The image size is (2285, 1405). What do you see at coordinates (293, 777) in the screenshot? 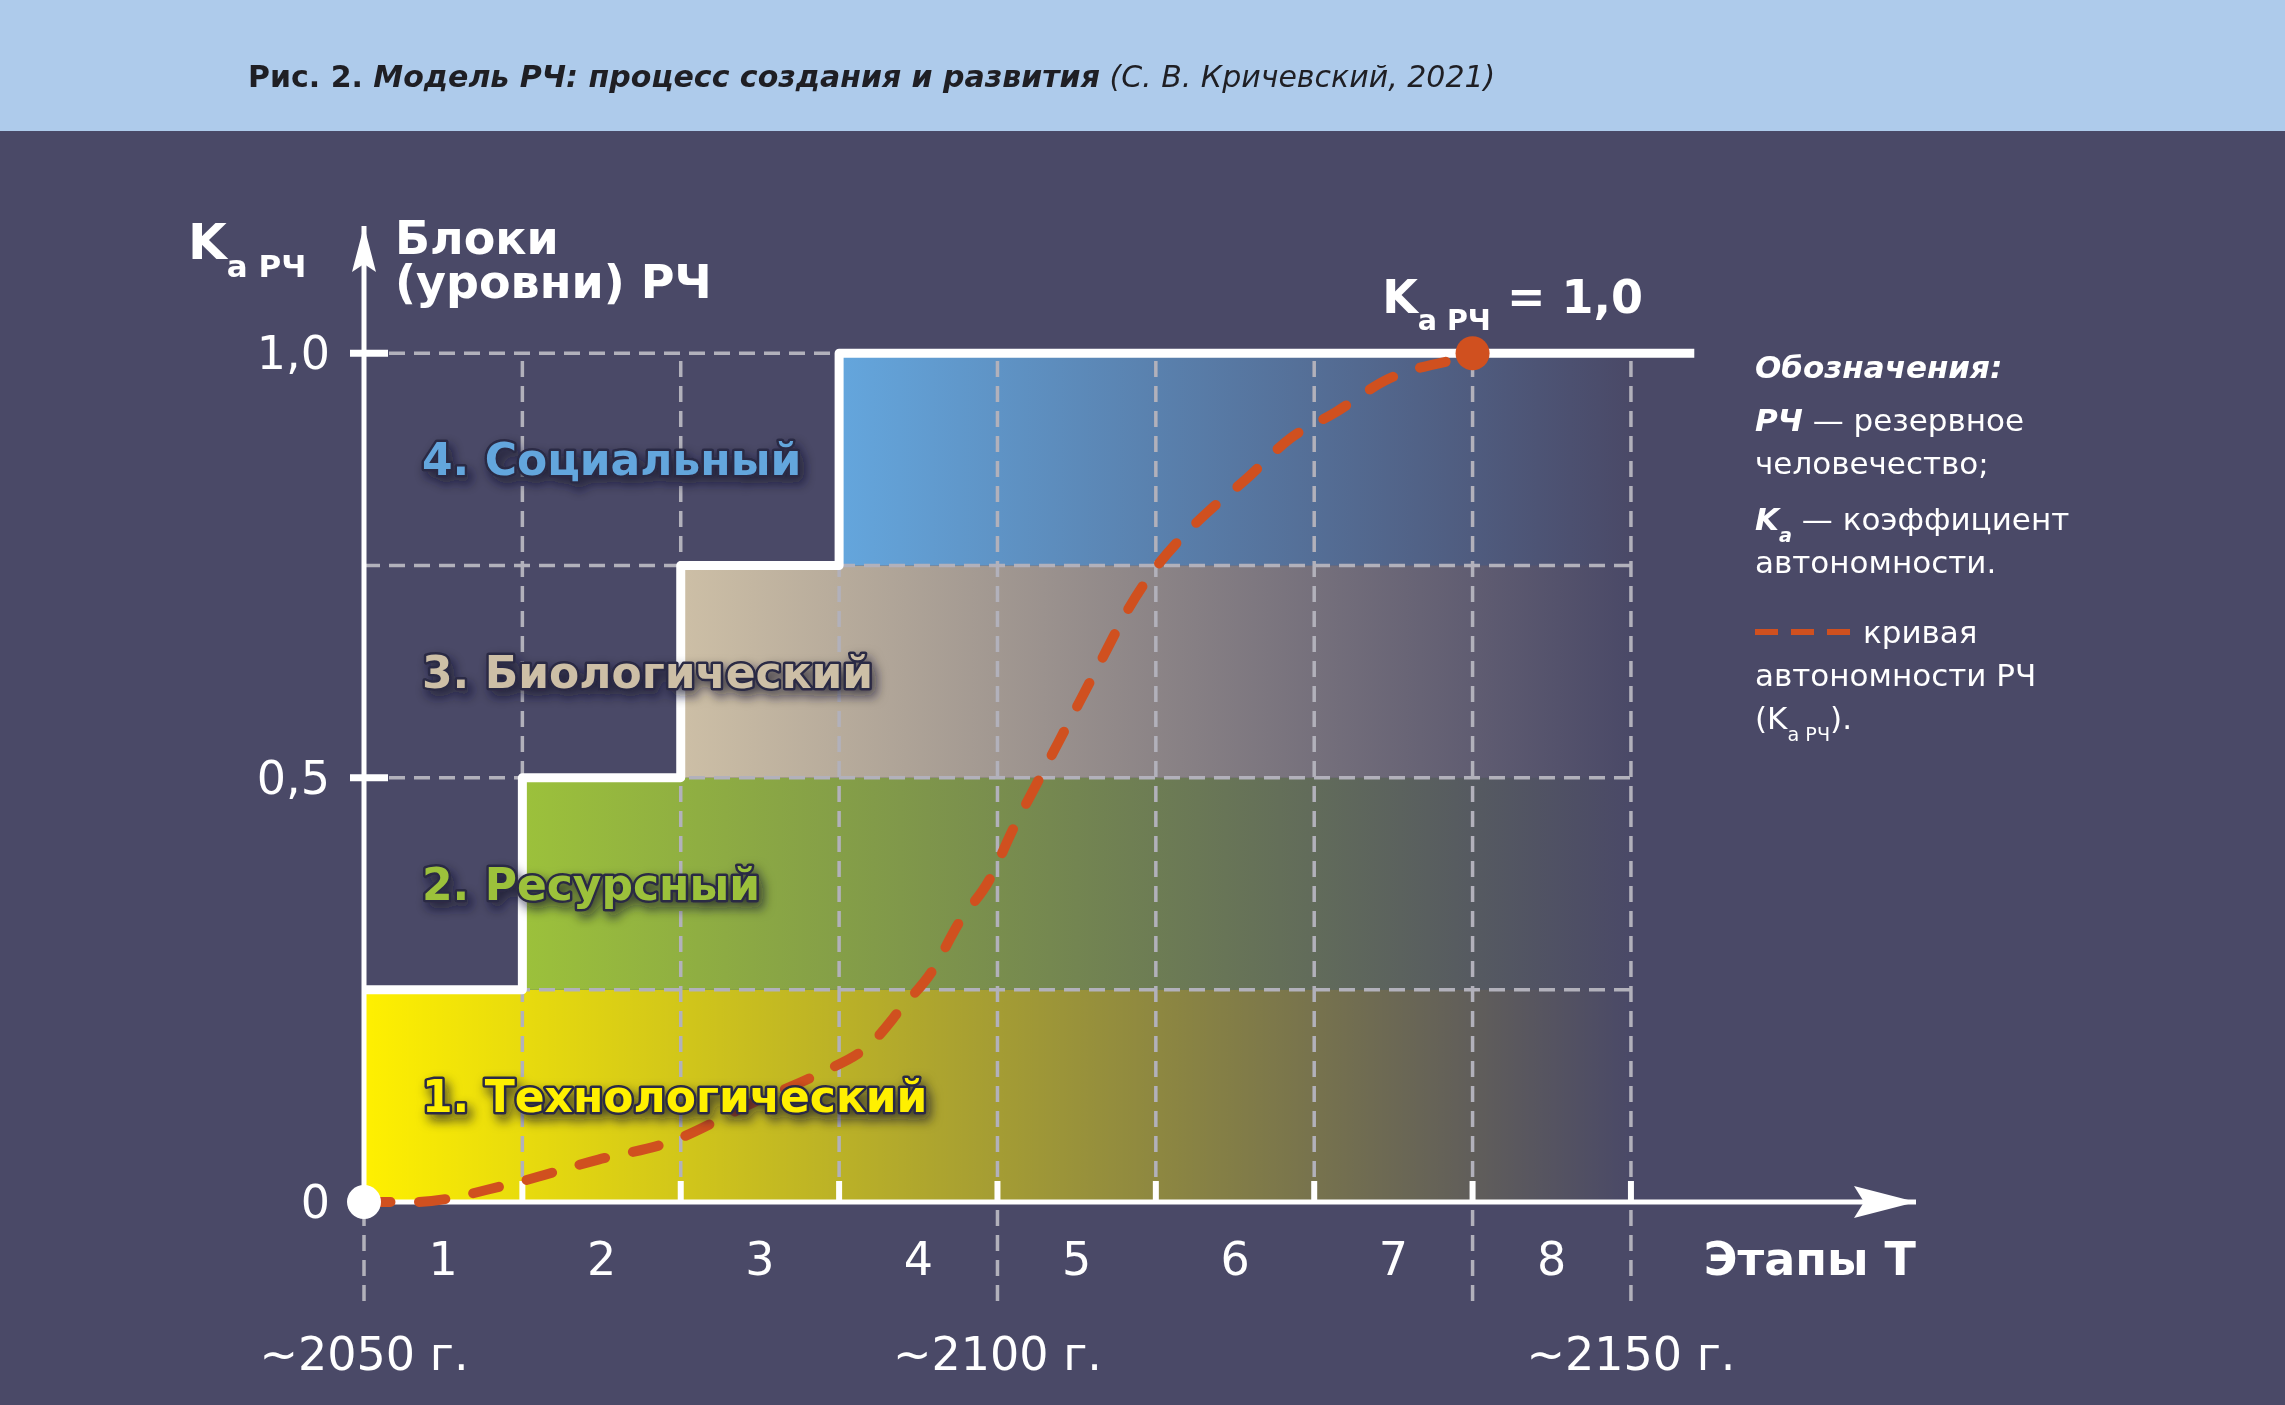
I see `y-tick-label: 0,5` at bounding box center [293, 777].